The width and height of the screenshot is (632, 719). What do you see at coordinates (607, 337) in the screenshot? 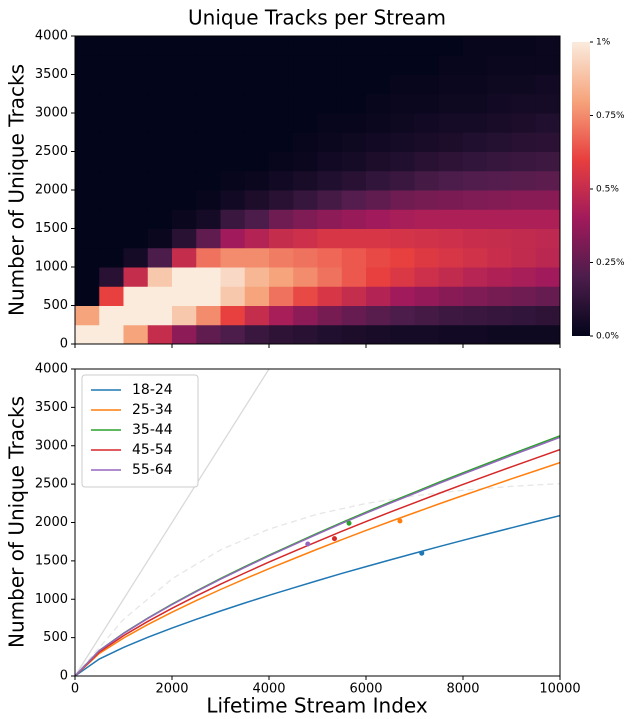
I see `colorbar-tick-label: 0.0%` at bounding box center [607, 337].